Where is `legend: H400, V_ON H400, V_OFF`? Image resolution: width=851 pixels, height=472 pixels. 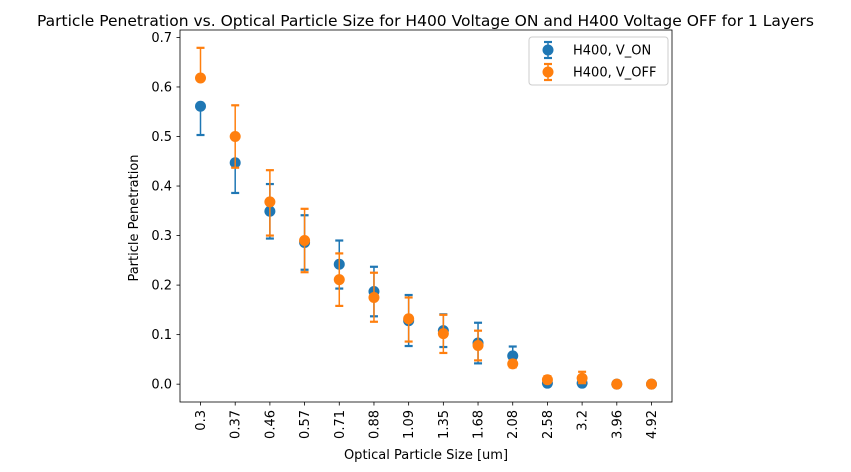
legend: H400, V_ON H400, V_OFF is located at coordinates (598, 61).